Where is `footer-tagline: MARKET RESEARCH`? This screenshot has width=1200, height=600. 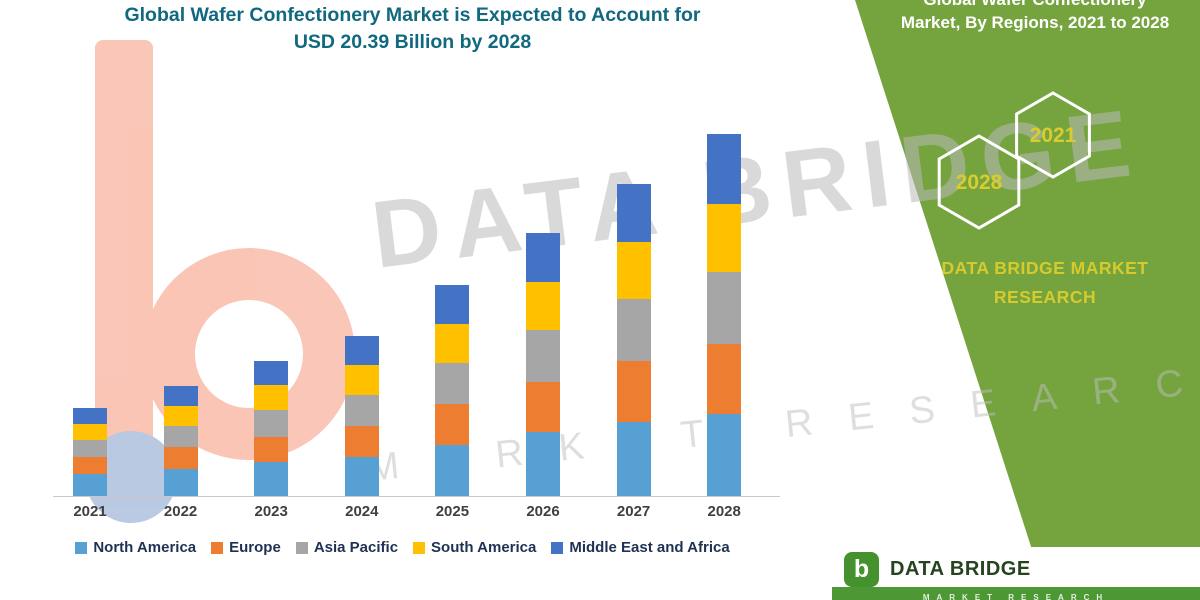
footer-tagline: MARKET RESEARCH is located at coordinates (1016, 596).